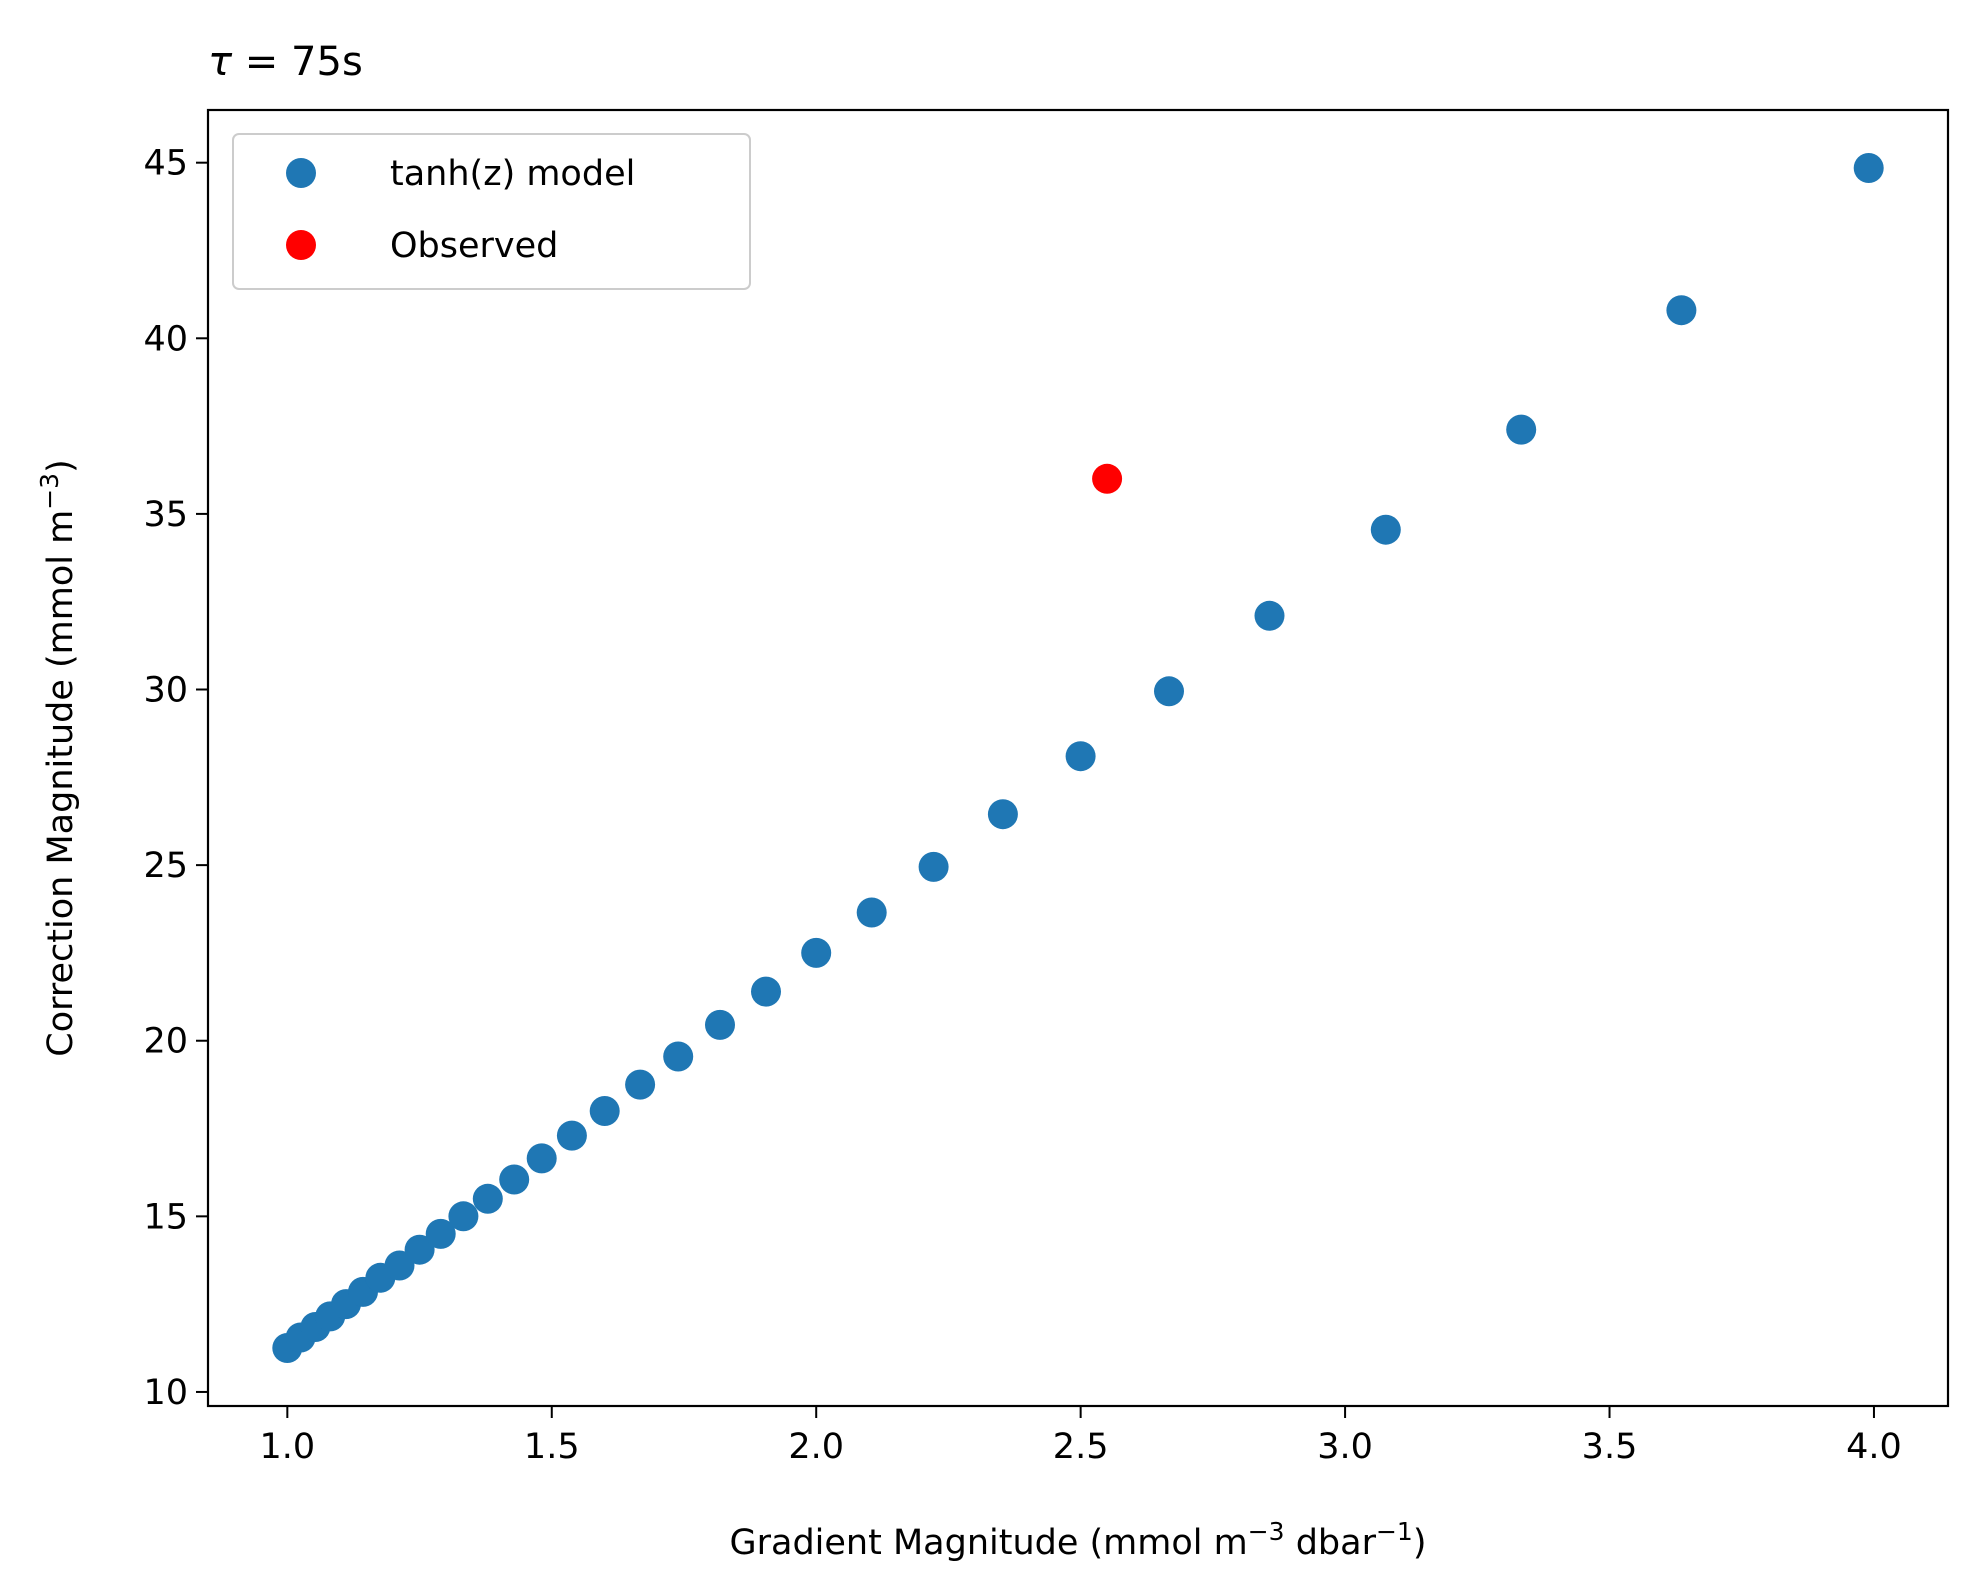  I want to click on y-tick-label: 15, so click(165, 1217).